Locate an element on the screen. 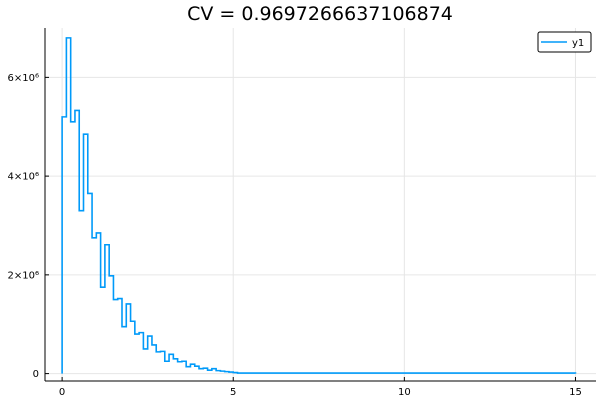  x-tick-label: 5 is located at coordinates (233, 392).